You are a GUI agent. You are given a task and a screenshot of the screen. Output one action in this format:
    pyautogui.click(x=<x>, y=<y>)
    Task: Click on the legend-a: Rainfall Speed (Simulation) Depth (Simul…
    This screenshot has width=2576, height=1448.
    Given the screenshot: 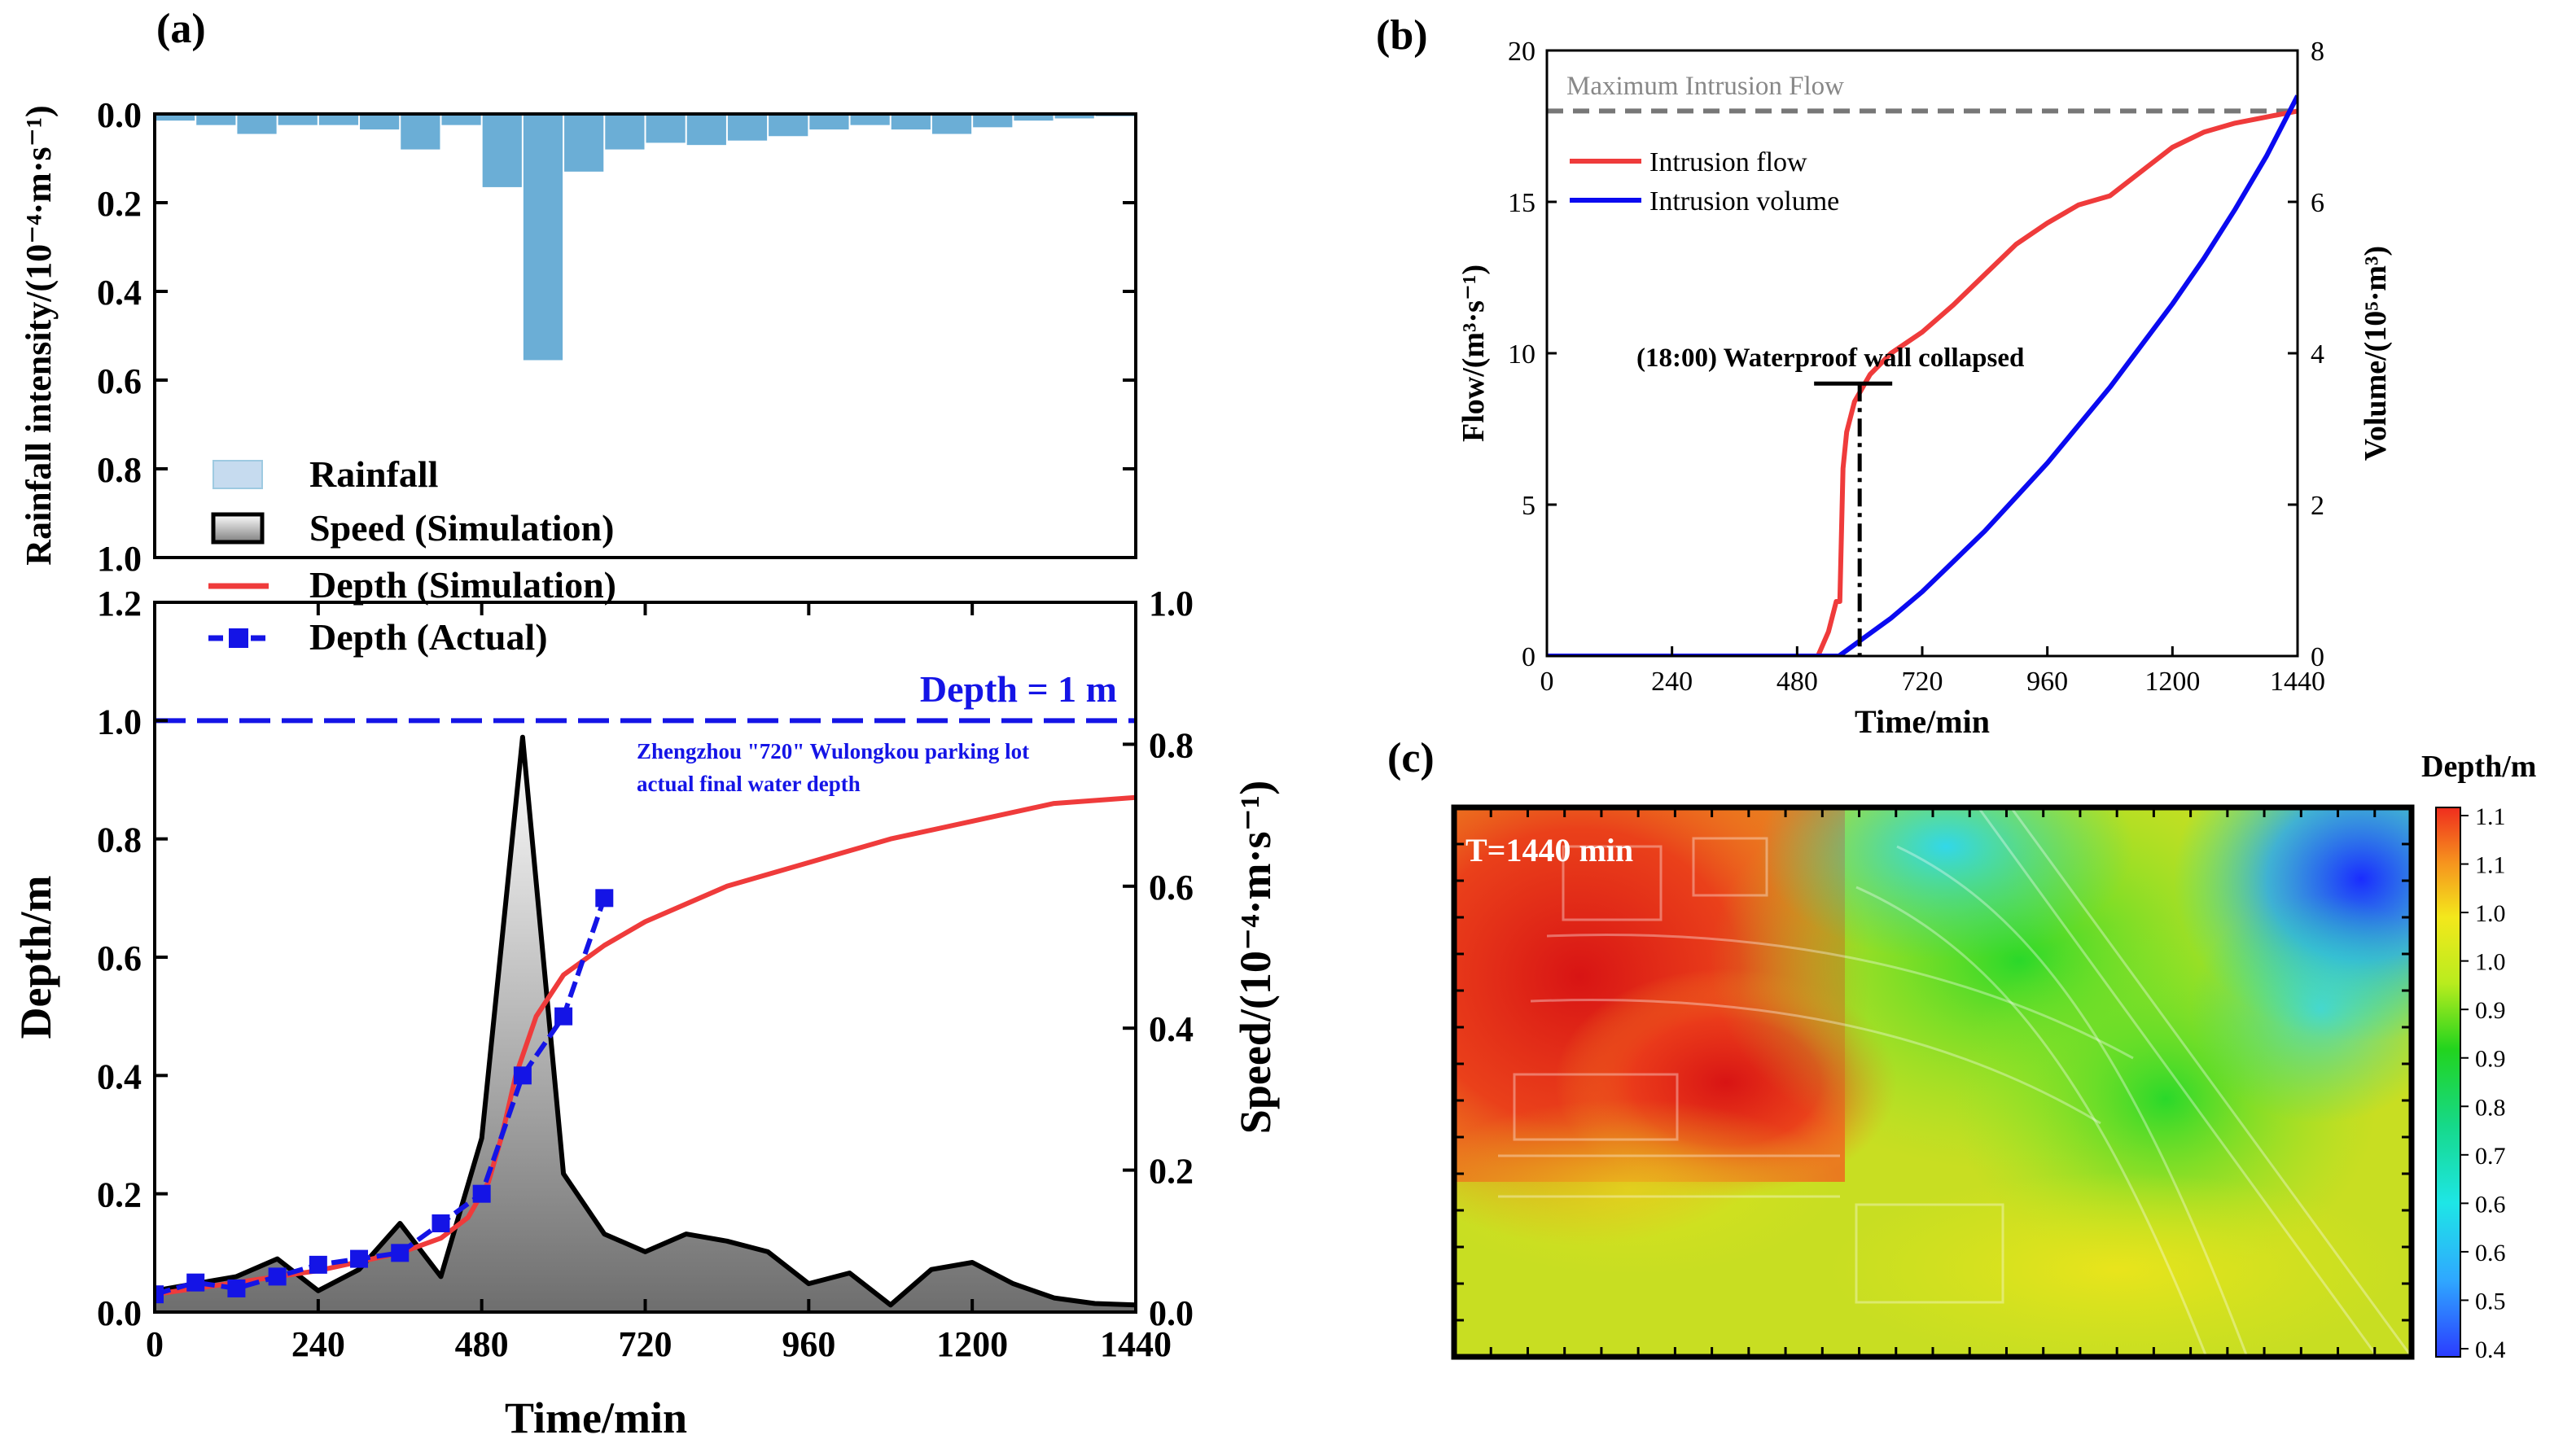 What is the action you would take?
    pyautogui.click(x=412, y=555)
    